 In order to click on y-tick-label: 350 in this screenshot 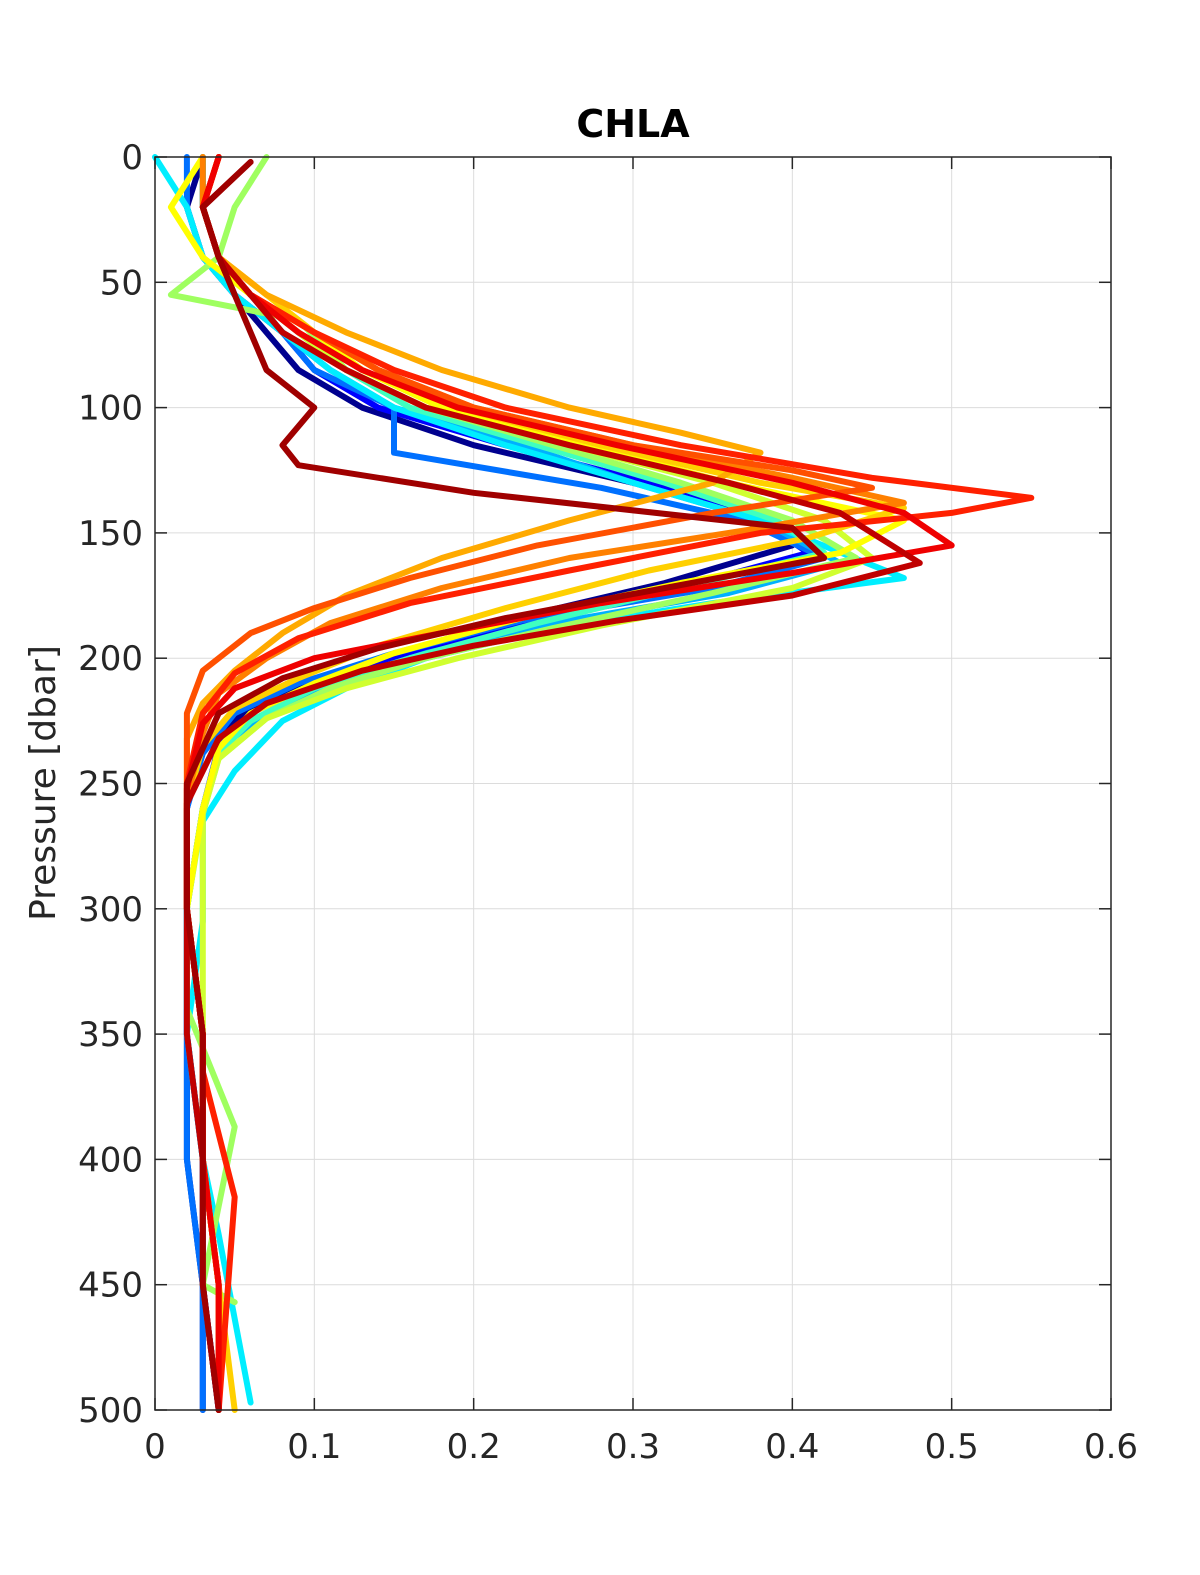, I will do `click(110, 1035)`.